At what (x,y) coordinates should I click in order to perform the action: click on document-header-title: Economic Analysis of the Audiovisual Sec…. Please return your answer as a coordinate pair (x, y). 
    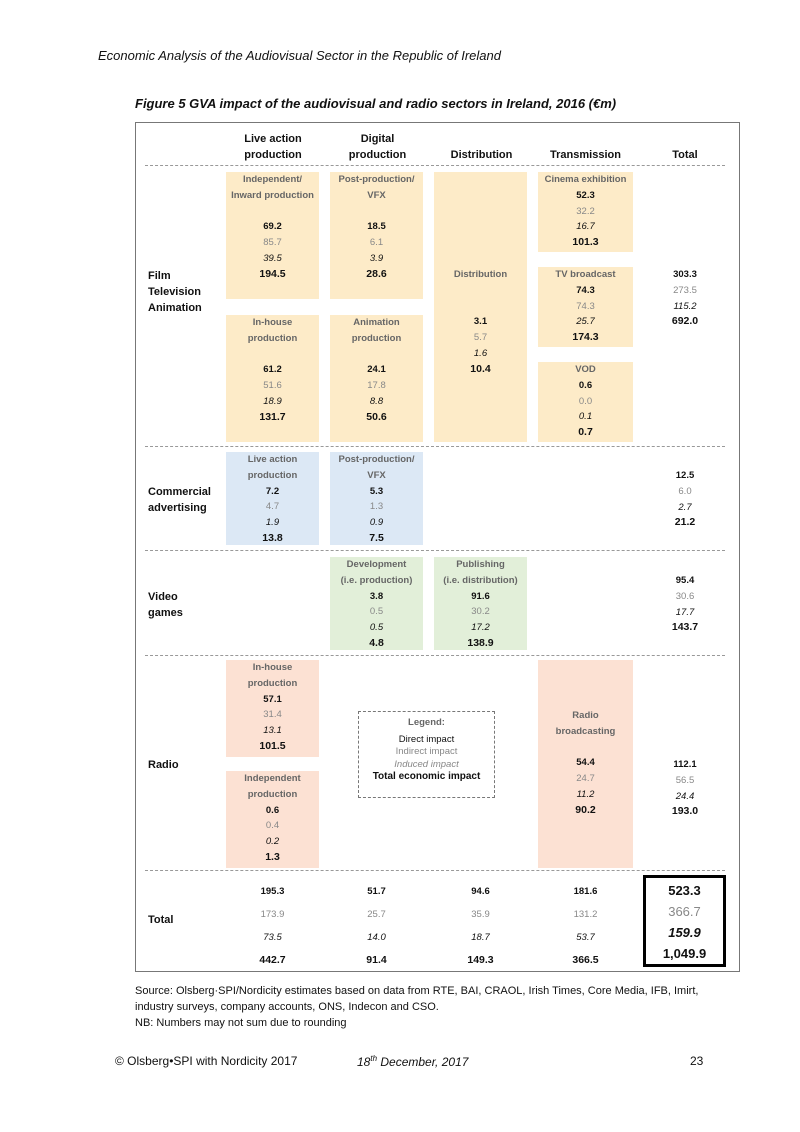
    Looking at the image, I should click on (299, 55).